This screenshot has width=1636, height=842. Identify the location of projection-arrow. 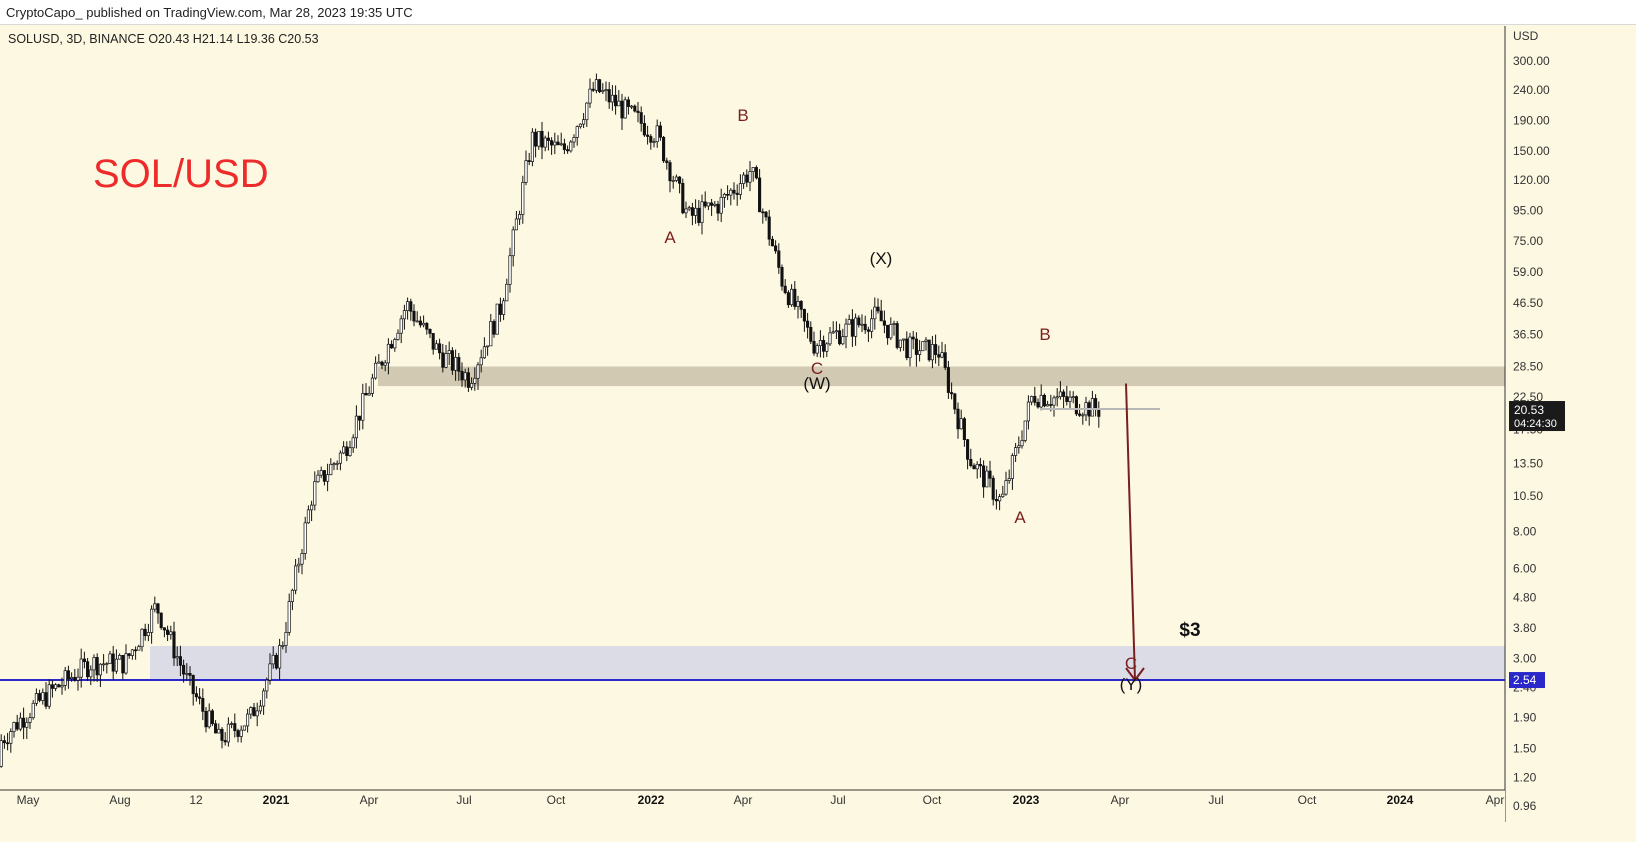
(1130, 532).